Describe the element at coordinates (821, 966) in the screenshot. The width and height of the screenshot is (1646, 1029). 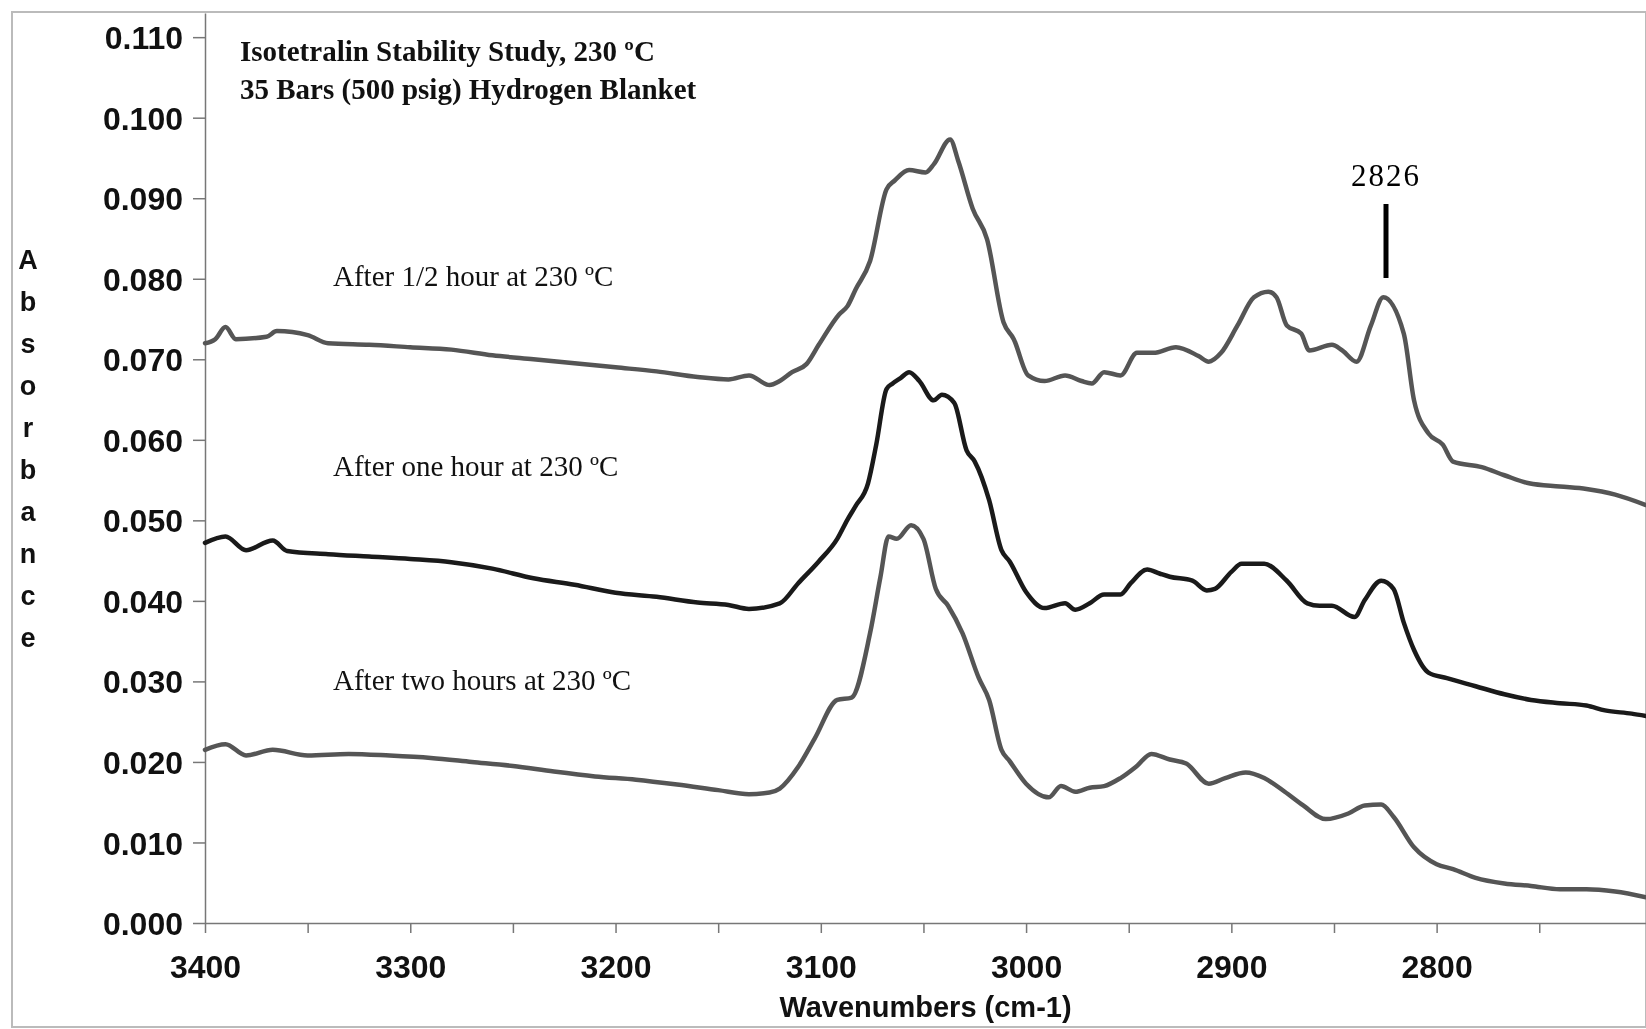
I see `x-tick-label: 3100` at that location.